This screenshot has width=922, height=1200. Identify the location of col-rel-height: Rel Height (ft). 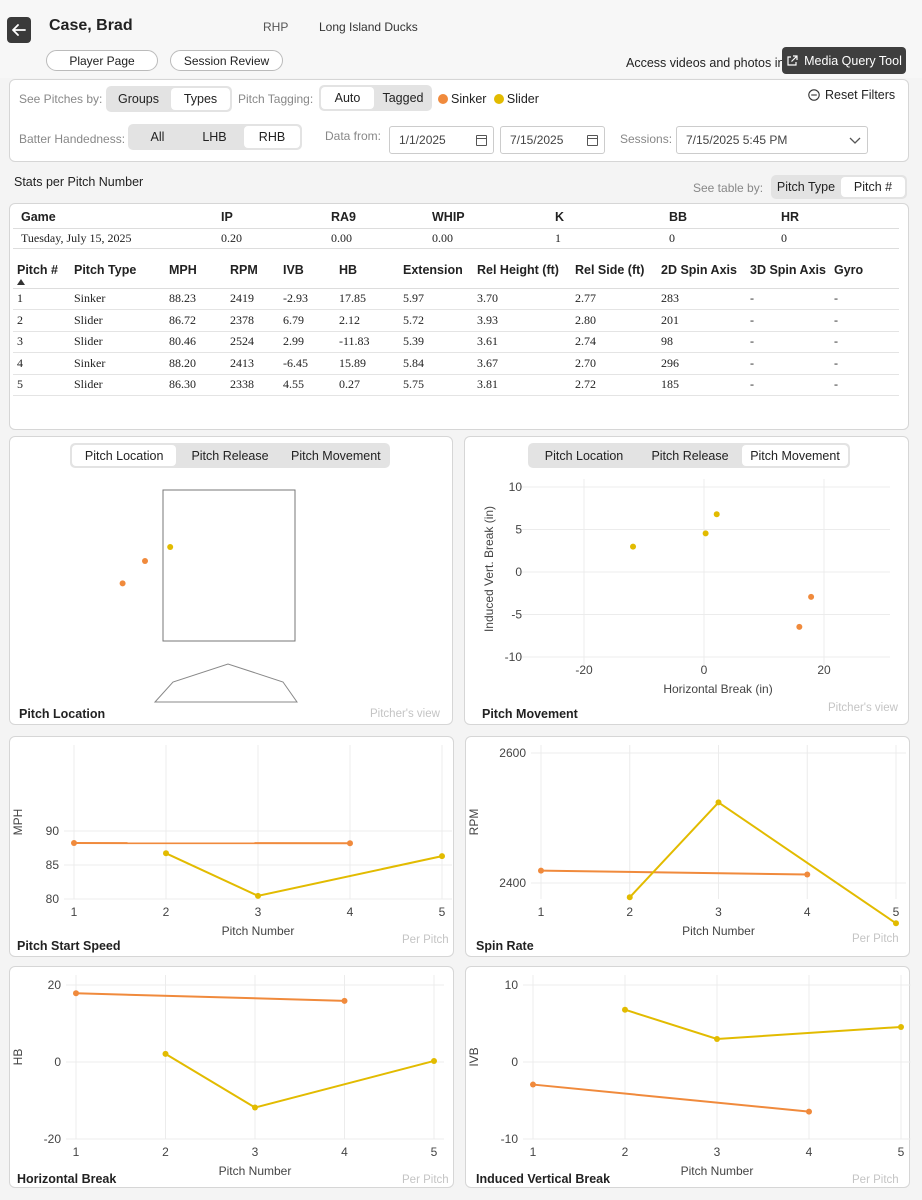
(522, 274).